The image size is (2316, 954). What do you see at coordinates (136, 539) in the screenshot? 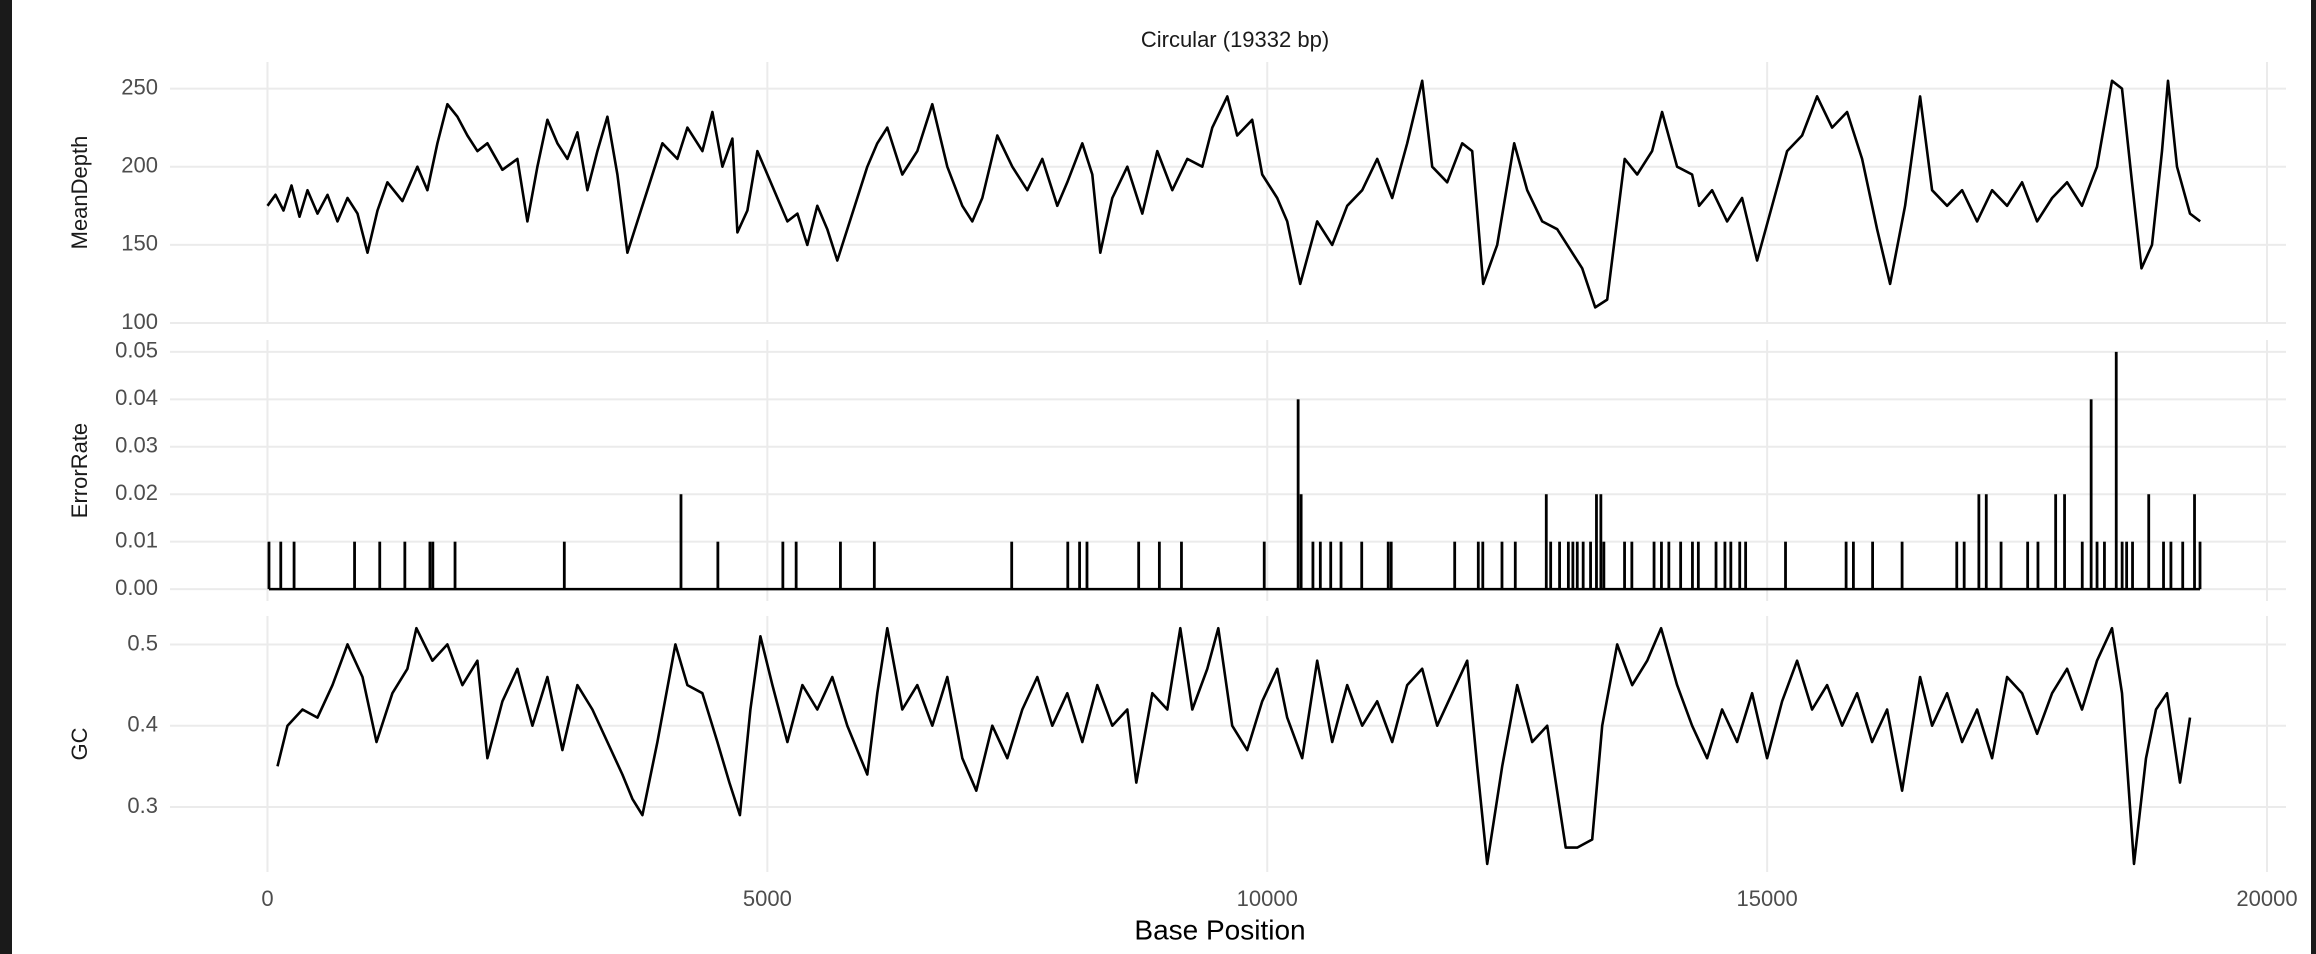
I see `y-tick-label: 0.01` at bounding box center [136, 539].